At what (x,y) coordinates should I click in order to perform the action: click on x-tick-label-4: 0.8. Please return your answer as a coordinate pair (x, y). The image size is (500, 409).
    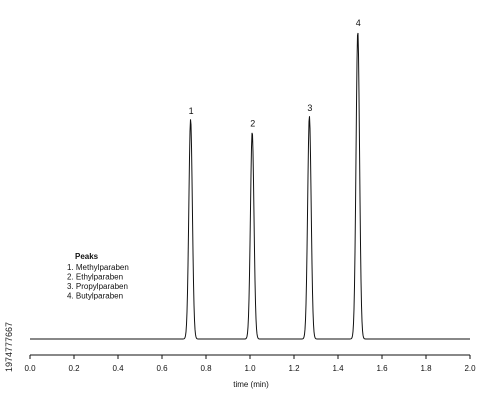
    Looking at the image, I should click on (206, 368).